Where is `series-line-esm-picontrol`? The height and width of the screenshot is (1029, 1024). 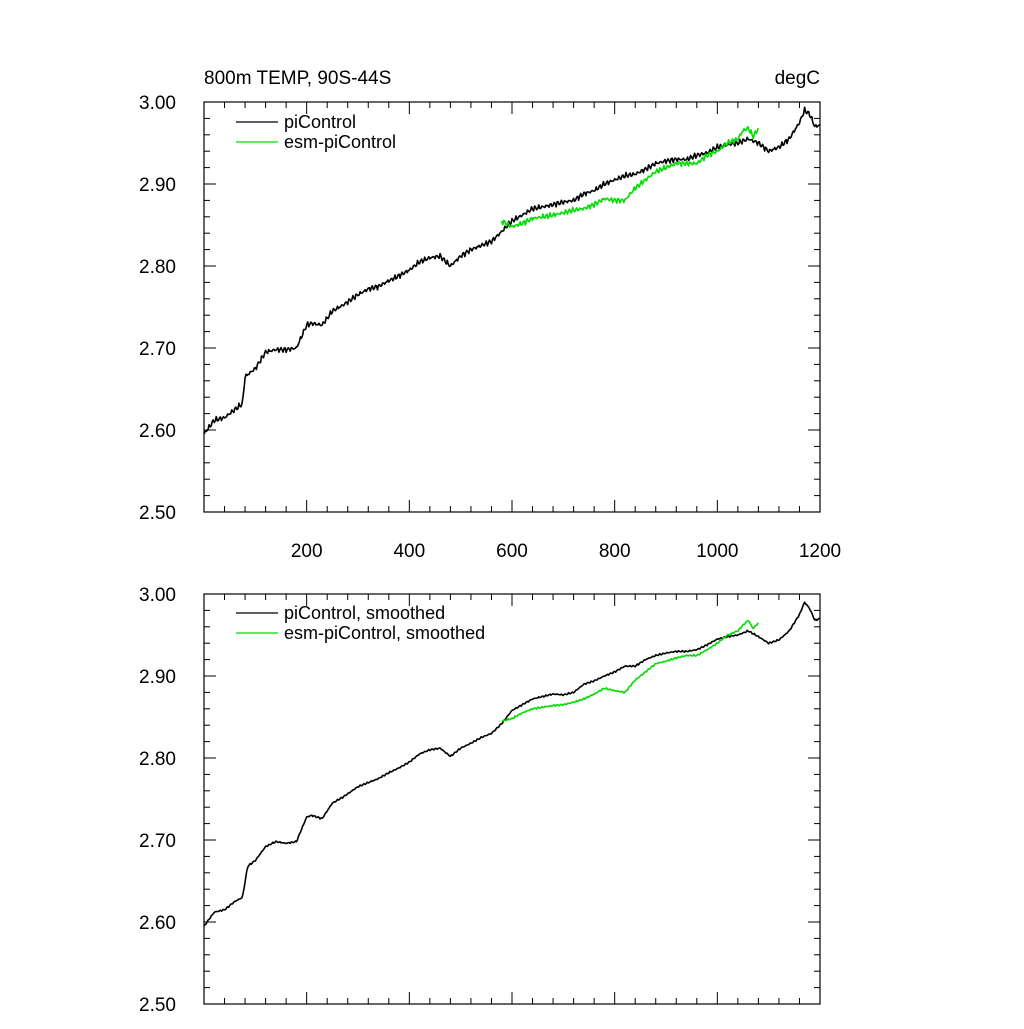 series-line-esm-picontrol is located at coordinates (630, 177).